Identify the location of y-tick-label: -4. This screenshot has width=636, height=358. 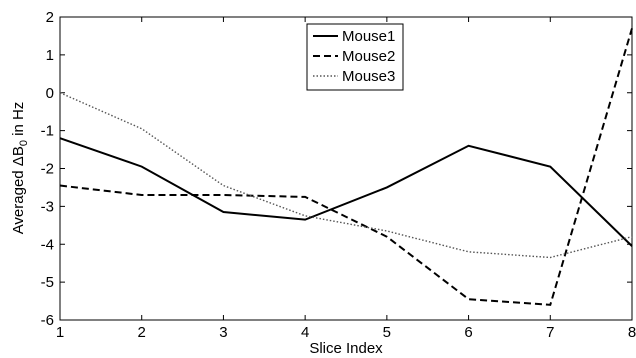
(47, 244).